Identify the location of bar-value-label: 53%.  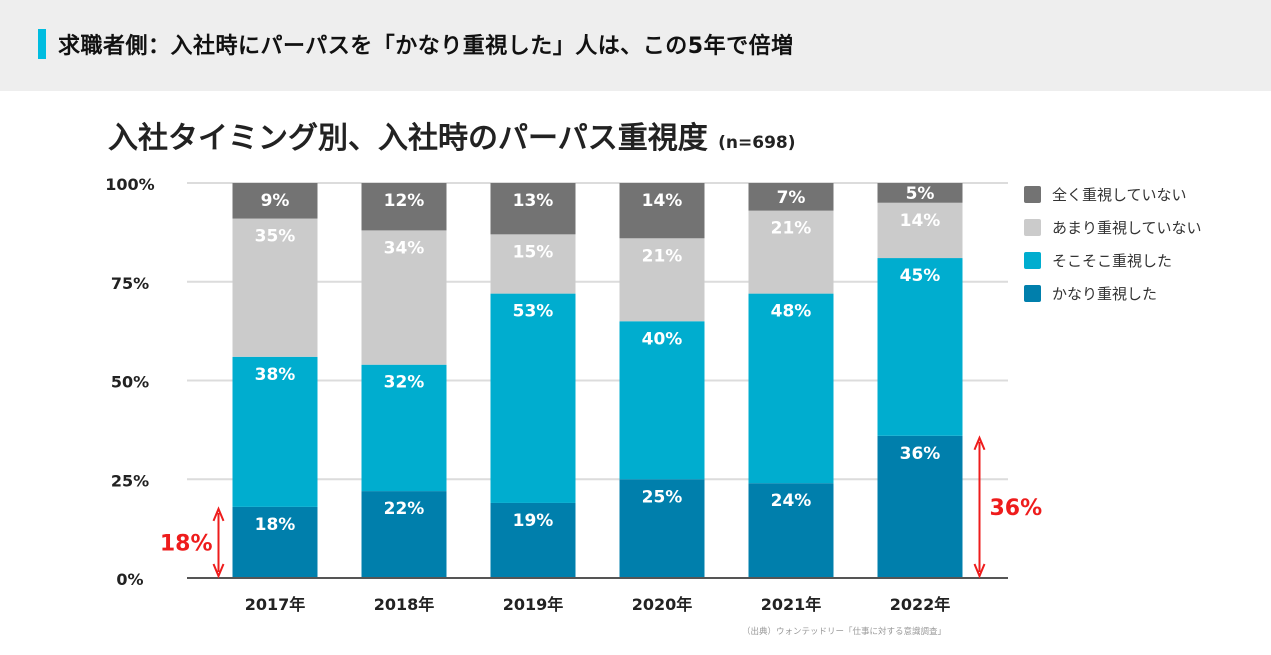
(533, 312).